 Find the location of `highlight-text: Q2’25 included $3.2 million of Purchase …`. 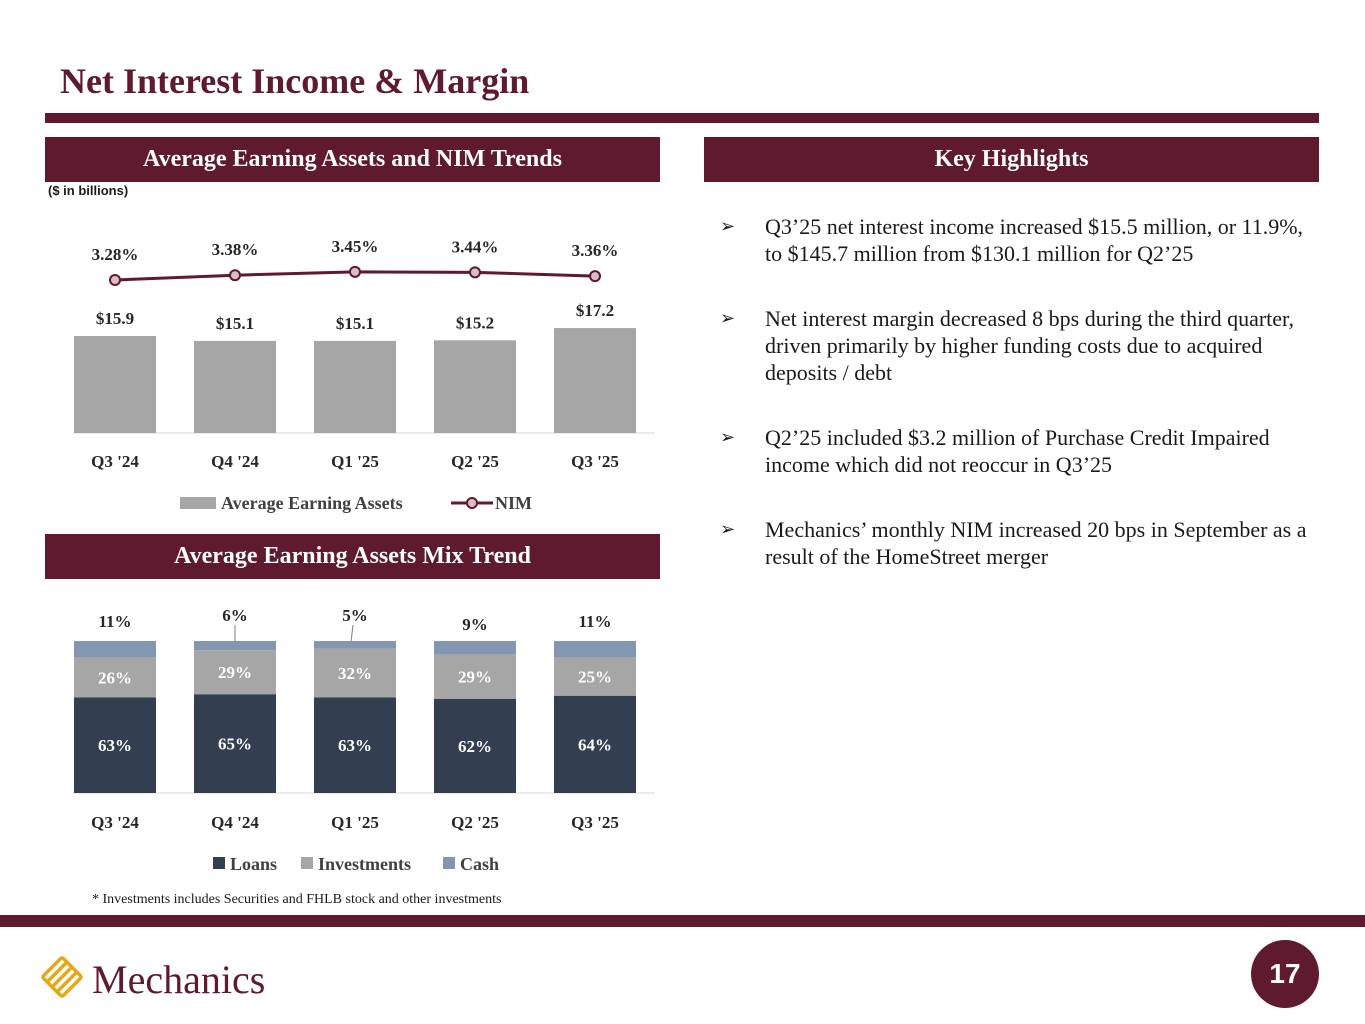

highlight-text: Q2’25 included $3.2 million of Purchase … is located at coordinates (1017, 451).